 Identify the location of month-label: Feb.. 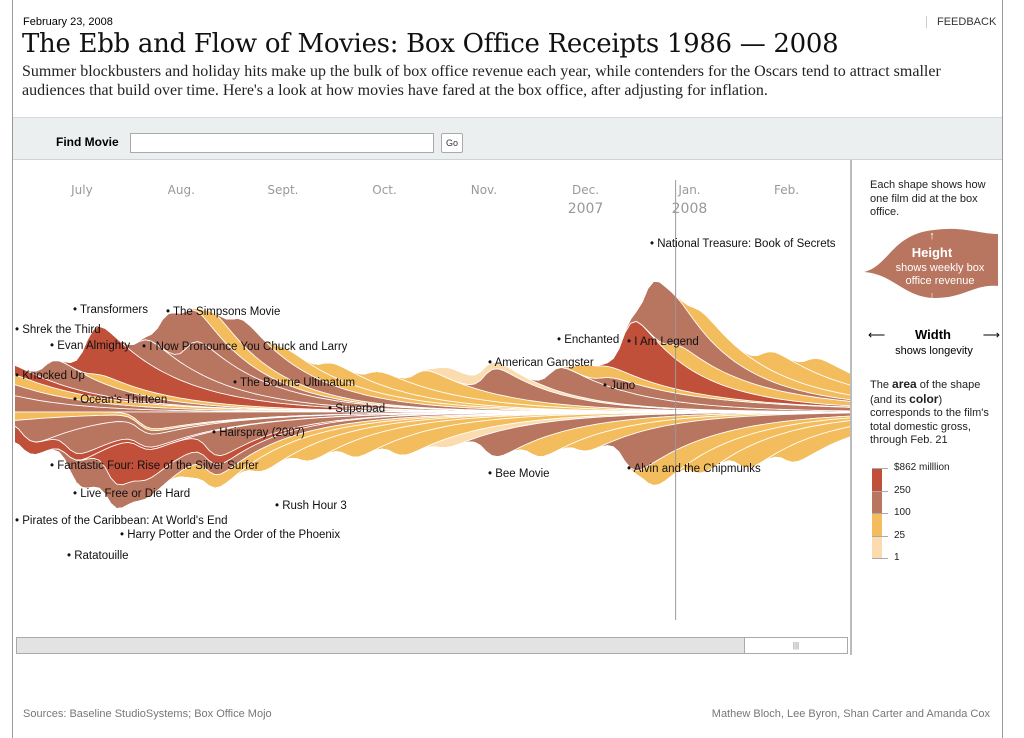
(786, 190).